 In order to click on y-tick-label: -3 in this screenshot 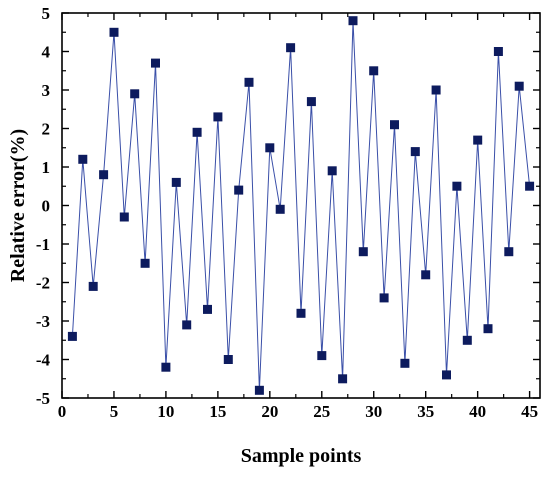, I will do `click(43, 321)`.